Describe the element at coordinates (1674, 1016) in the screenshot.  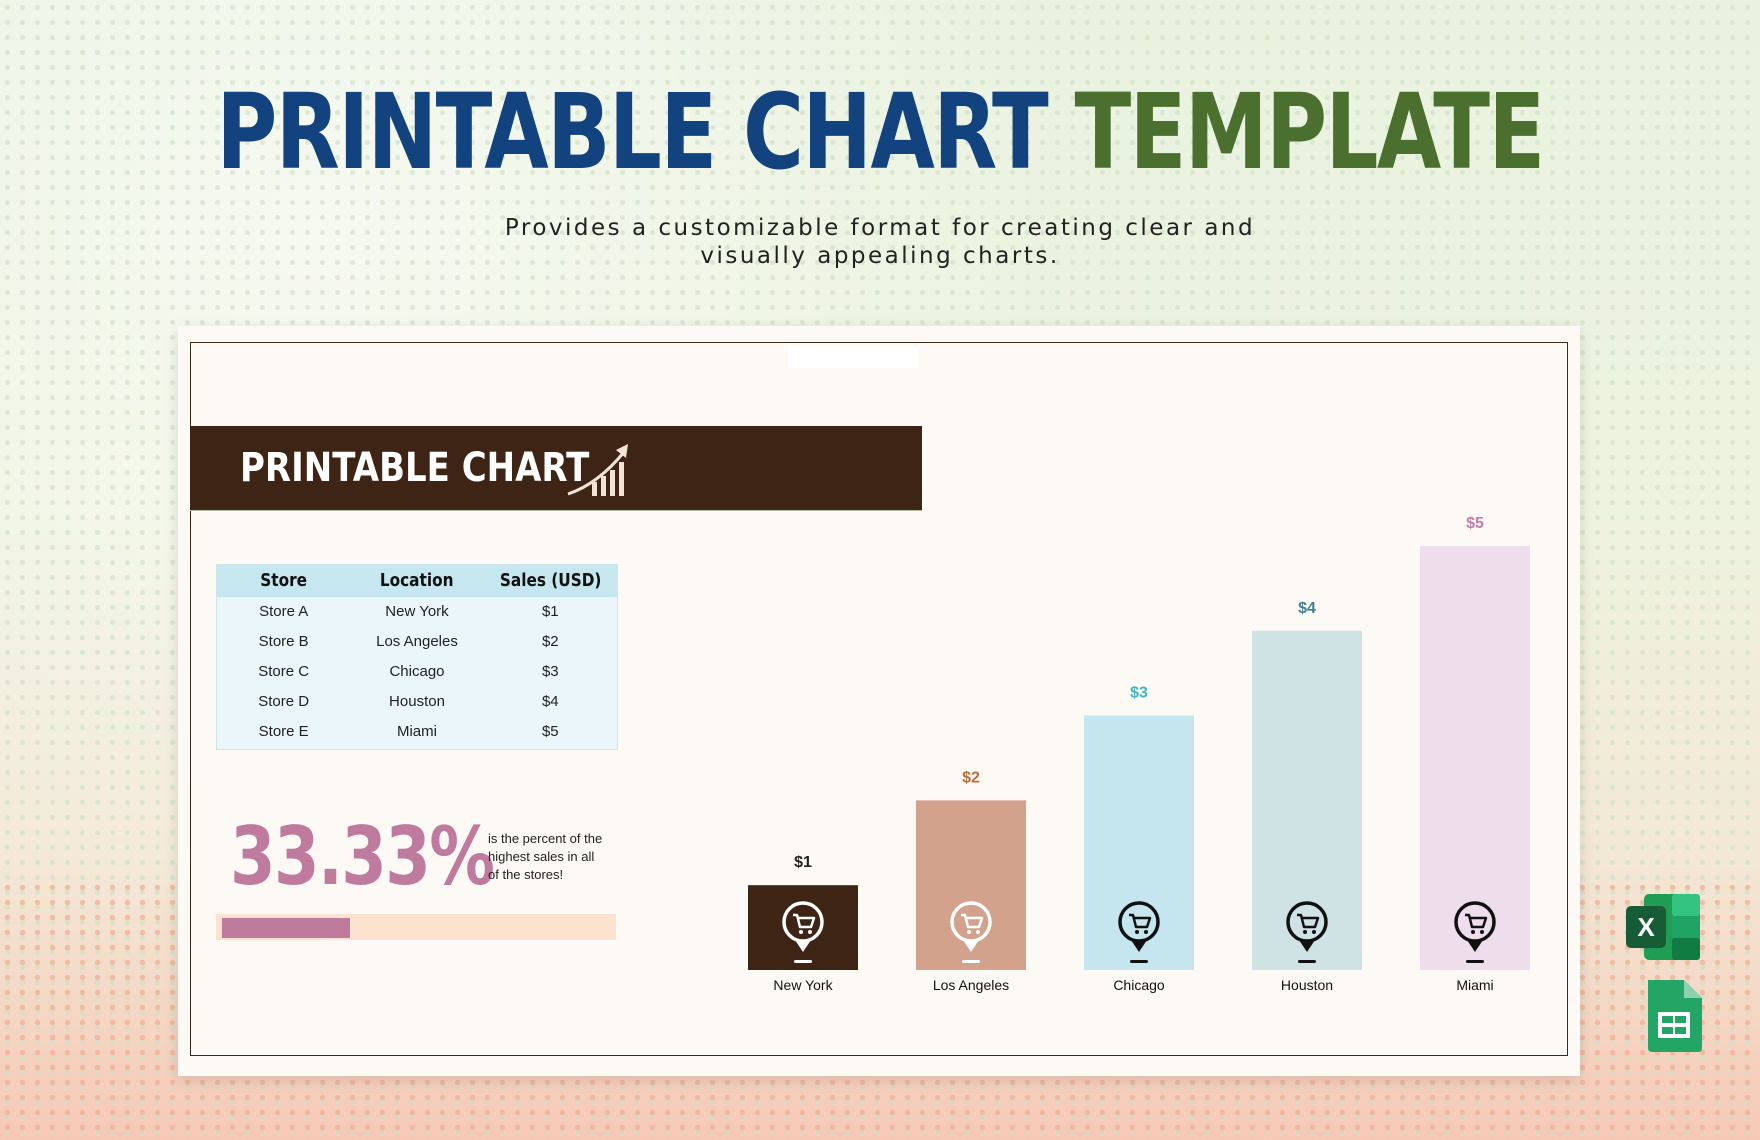
I see `google-sheets-logo-icon` at that location.